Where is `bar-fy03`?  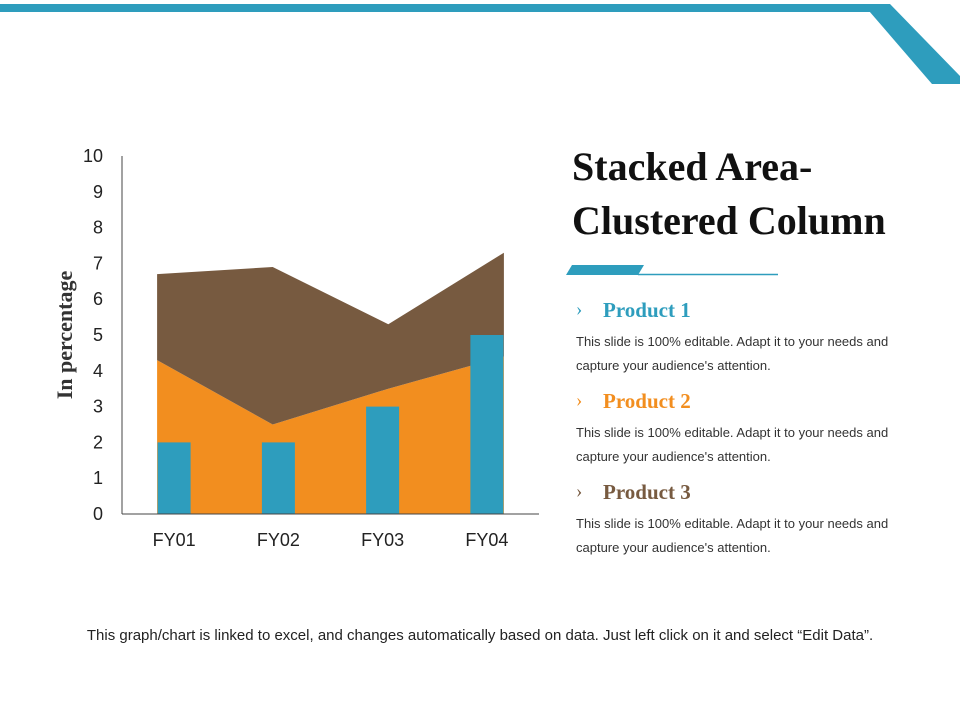
bar-fy03 is located at coordinates (383, 460).